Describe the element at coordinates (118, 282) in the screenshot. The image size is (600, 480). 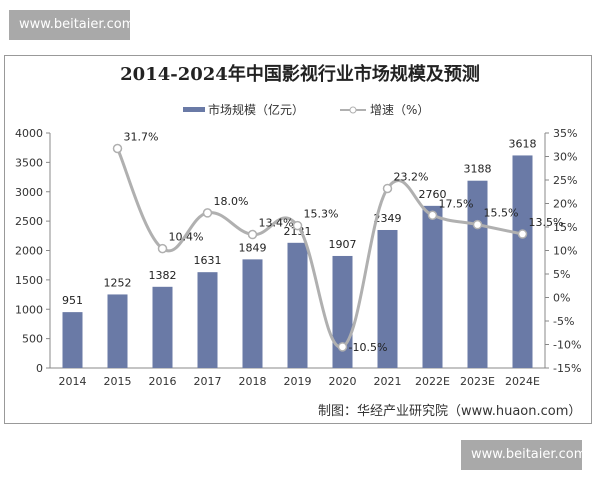
I see `bar-label: 1252` at that location.